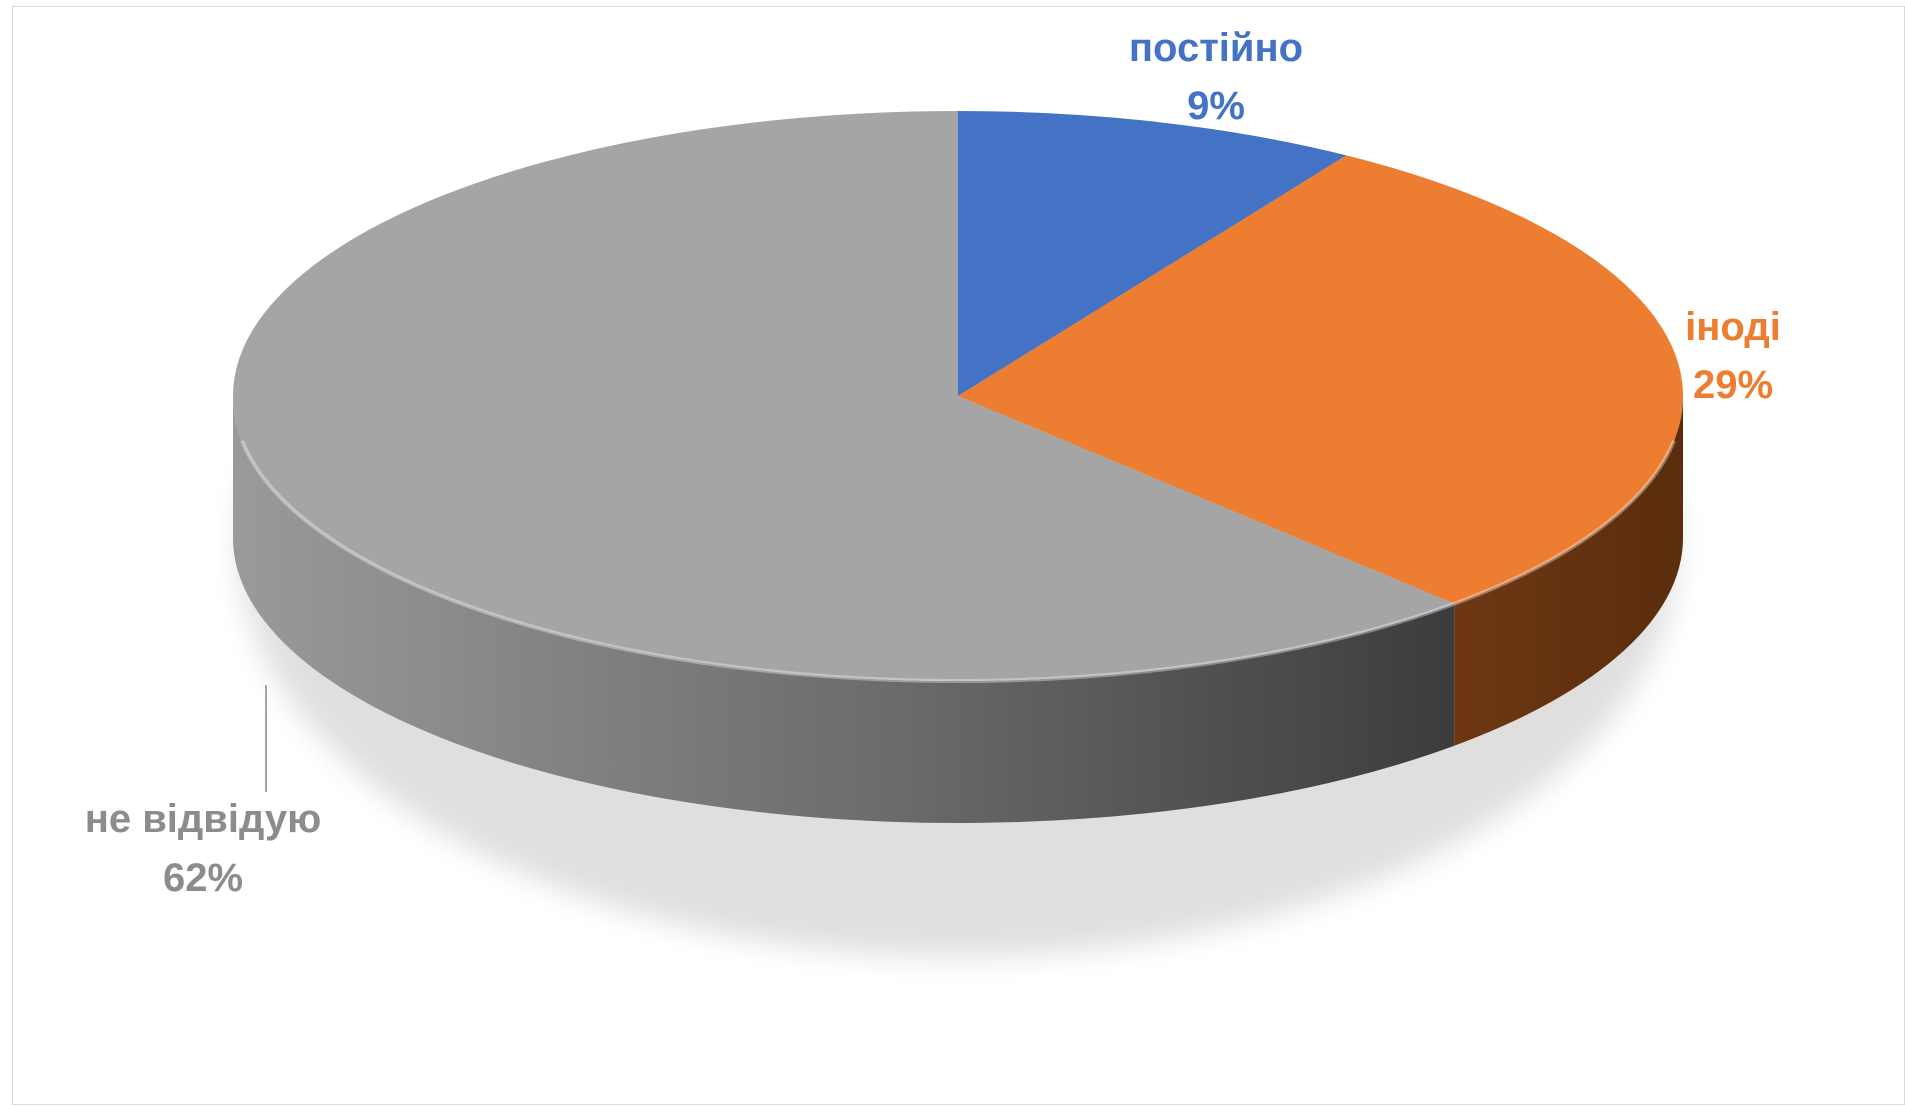 The image size is (1905, 1106). Describe the element at coordinates (1568, 571) in the screenshot. I see `pie-wall-іноді` at that location.